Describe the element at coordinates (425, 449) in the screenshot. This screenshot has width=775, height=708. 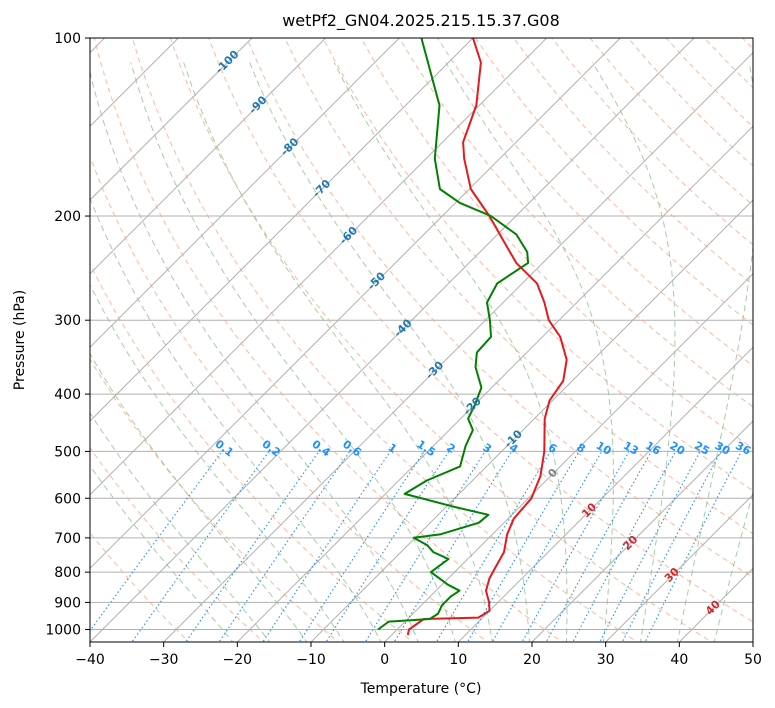
I see `mixing-ratio-label: 1.5` at that location.